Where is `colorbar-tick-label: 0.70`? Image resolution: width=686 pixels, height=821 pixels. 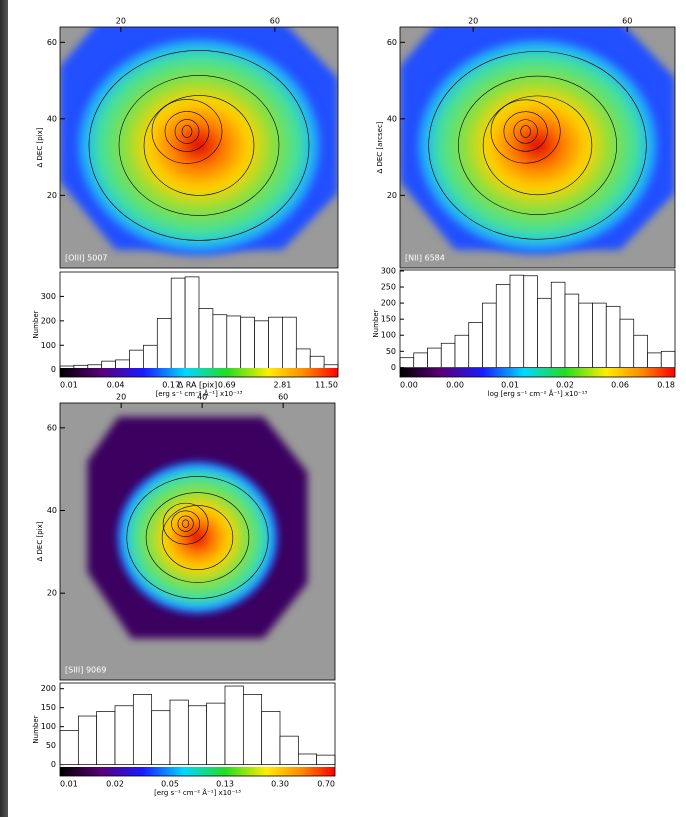
colorbar-tick-label: 0.70 is located at coordinates (326, 784).